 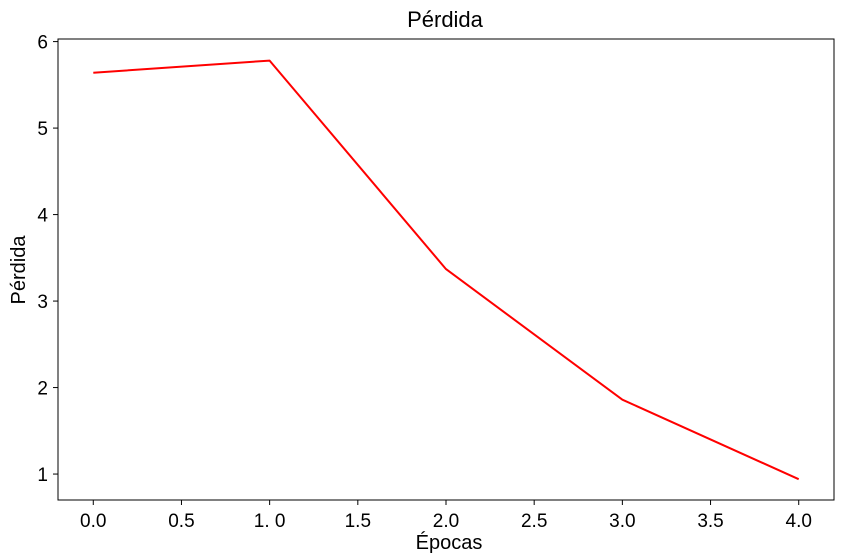 I want to click on x-tick-label: 2.0, so click(x=446, y=521).